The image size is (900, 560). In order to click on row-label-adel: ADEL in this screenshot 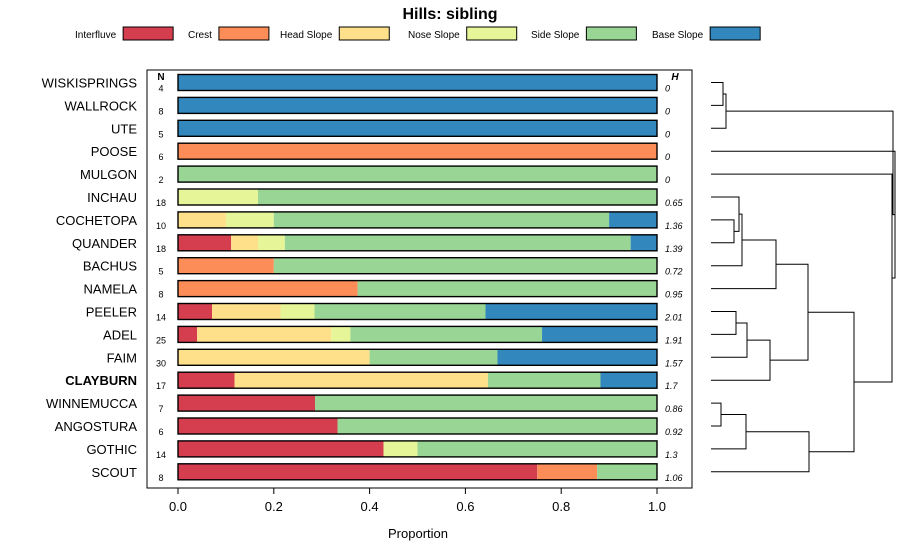, I will do `click(120, 334)`.